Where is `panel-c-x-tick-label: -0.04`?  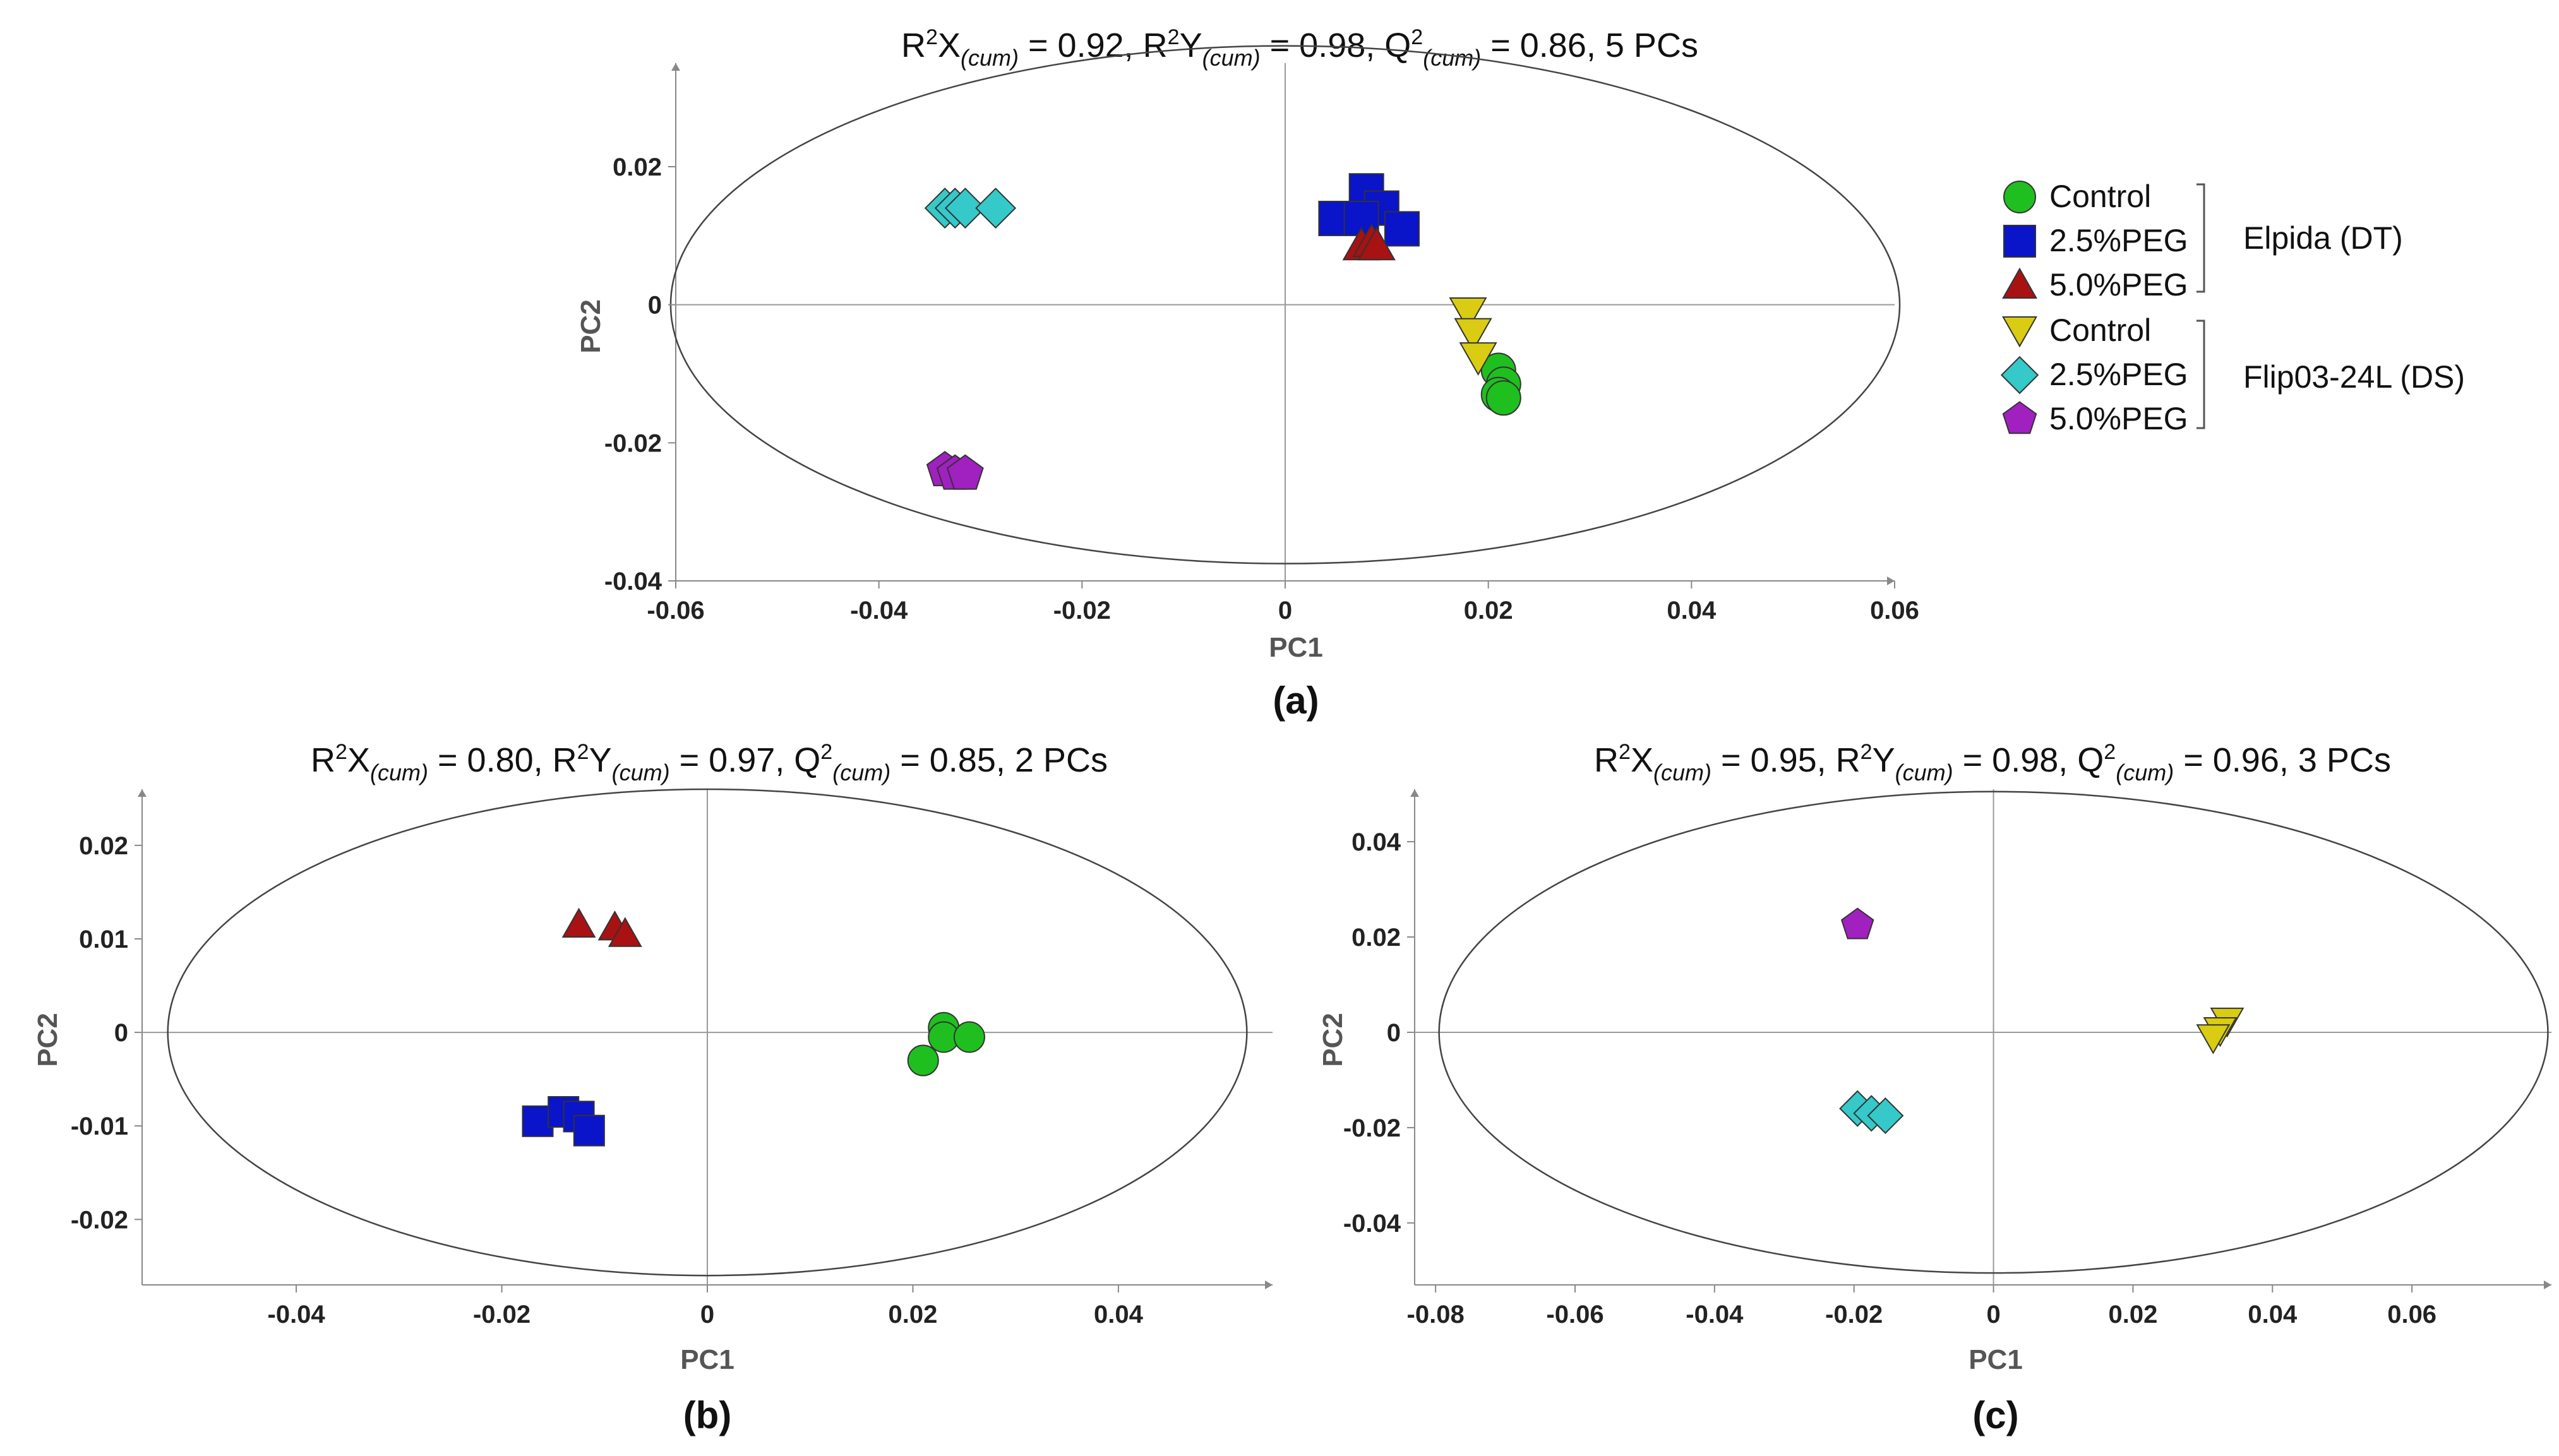
panel-c-x-tick-label: -0.04 is located at coordinates (1715, 1314).